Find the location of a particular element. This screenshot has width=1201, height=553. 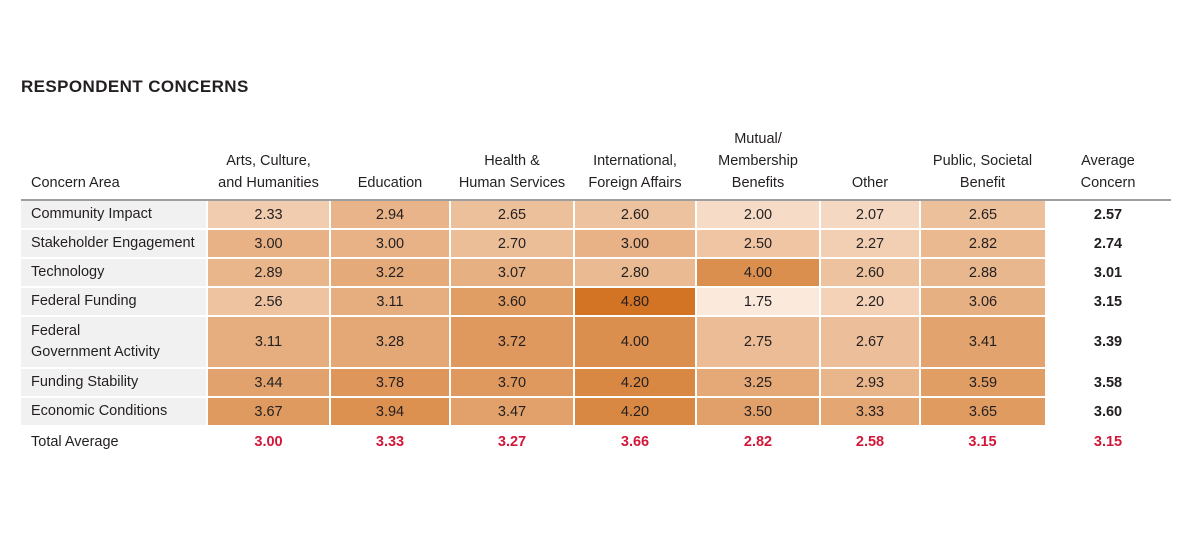

heat-cell: 3.67 is located at coordinates (268, 411).